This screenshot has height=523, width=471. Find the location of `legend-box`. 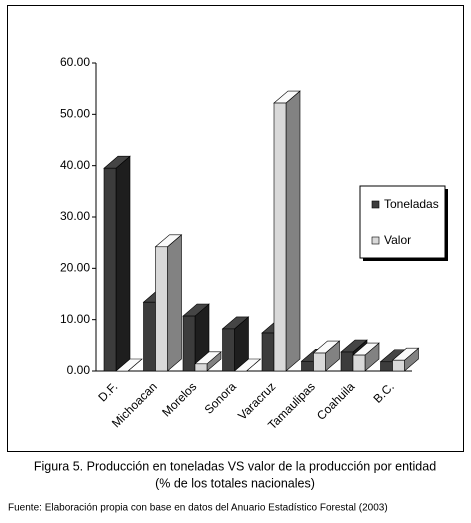

legend-box is located at coordinates (402, 222).